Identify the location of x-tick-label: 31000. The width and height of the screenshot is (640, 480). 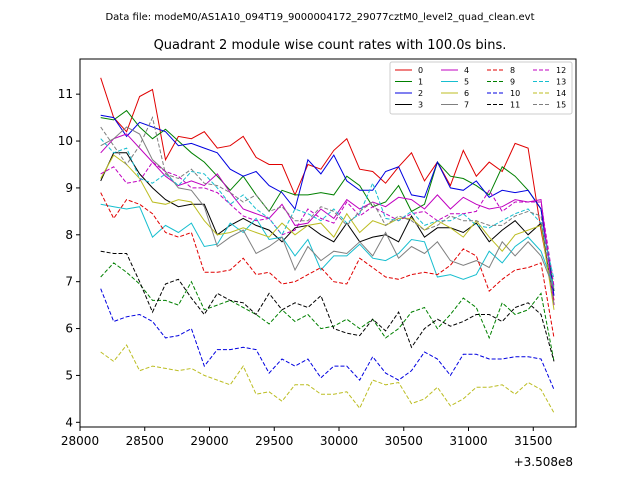
(468, 441).